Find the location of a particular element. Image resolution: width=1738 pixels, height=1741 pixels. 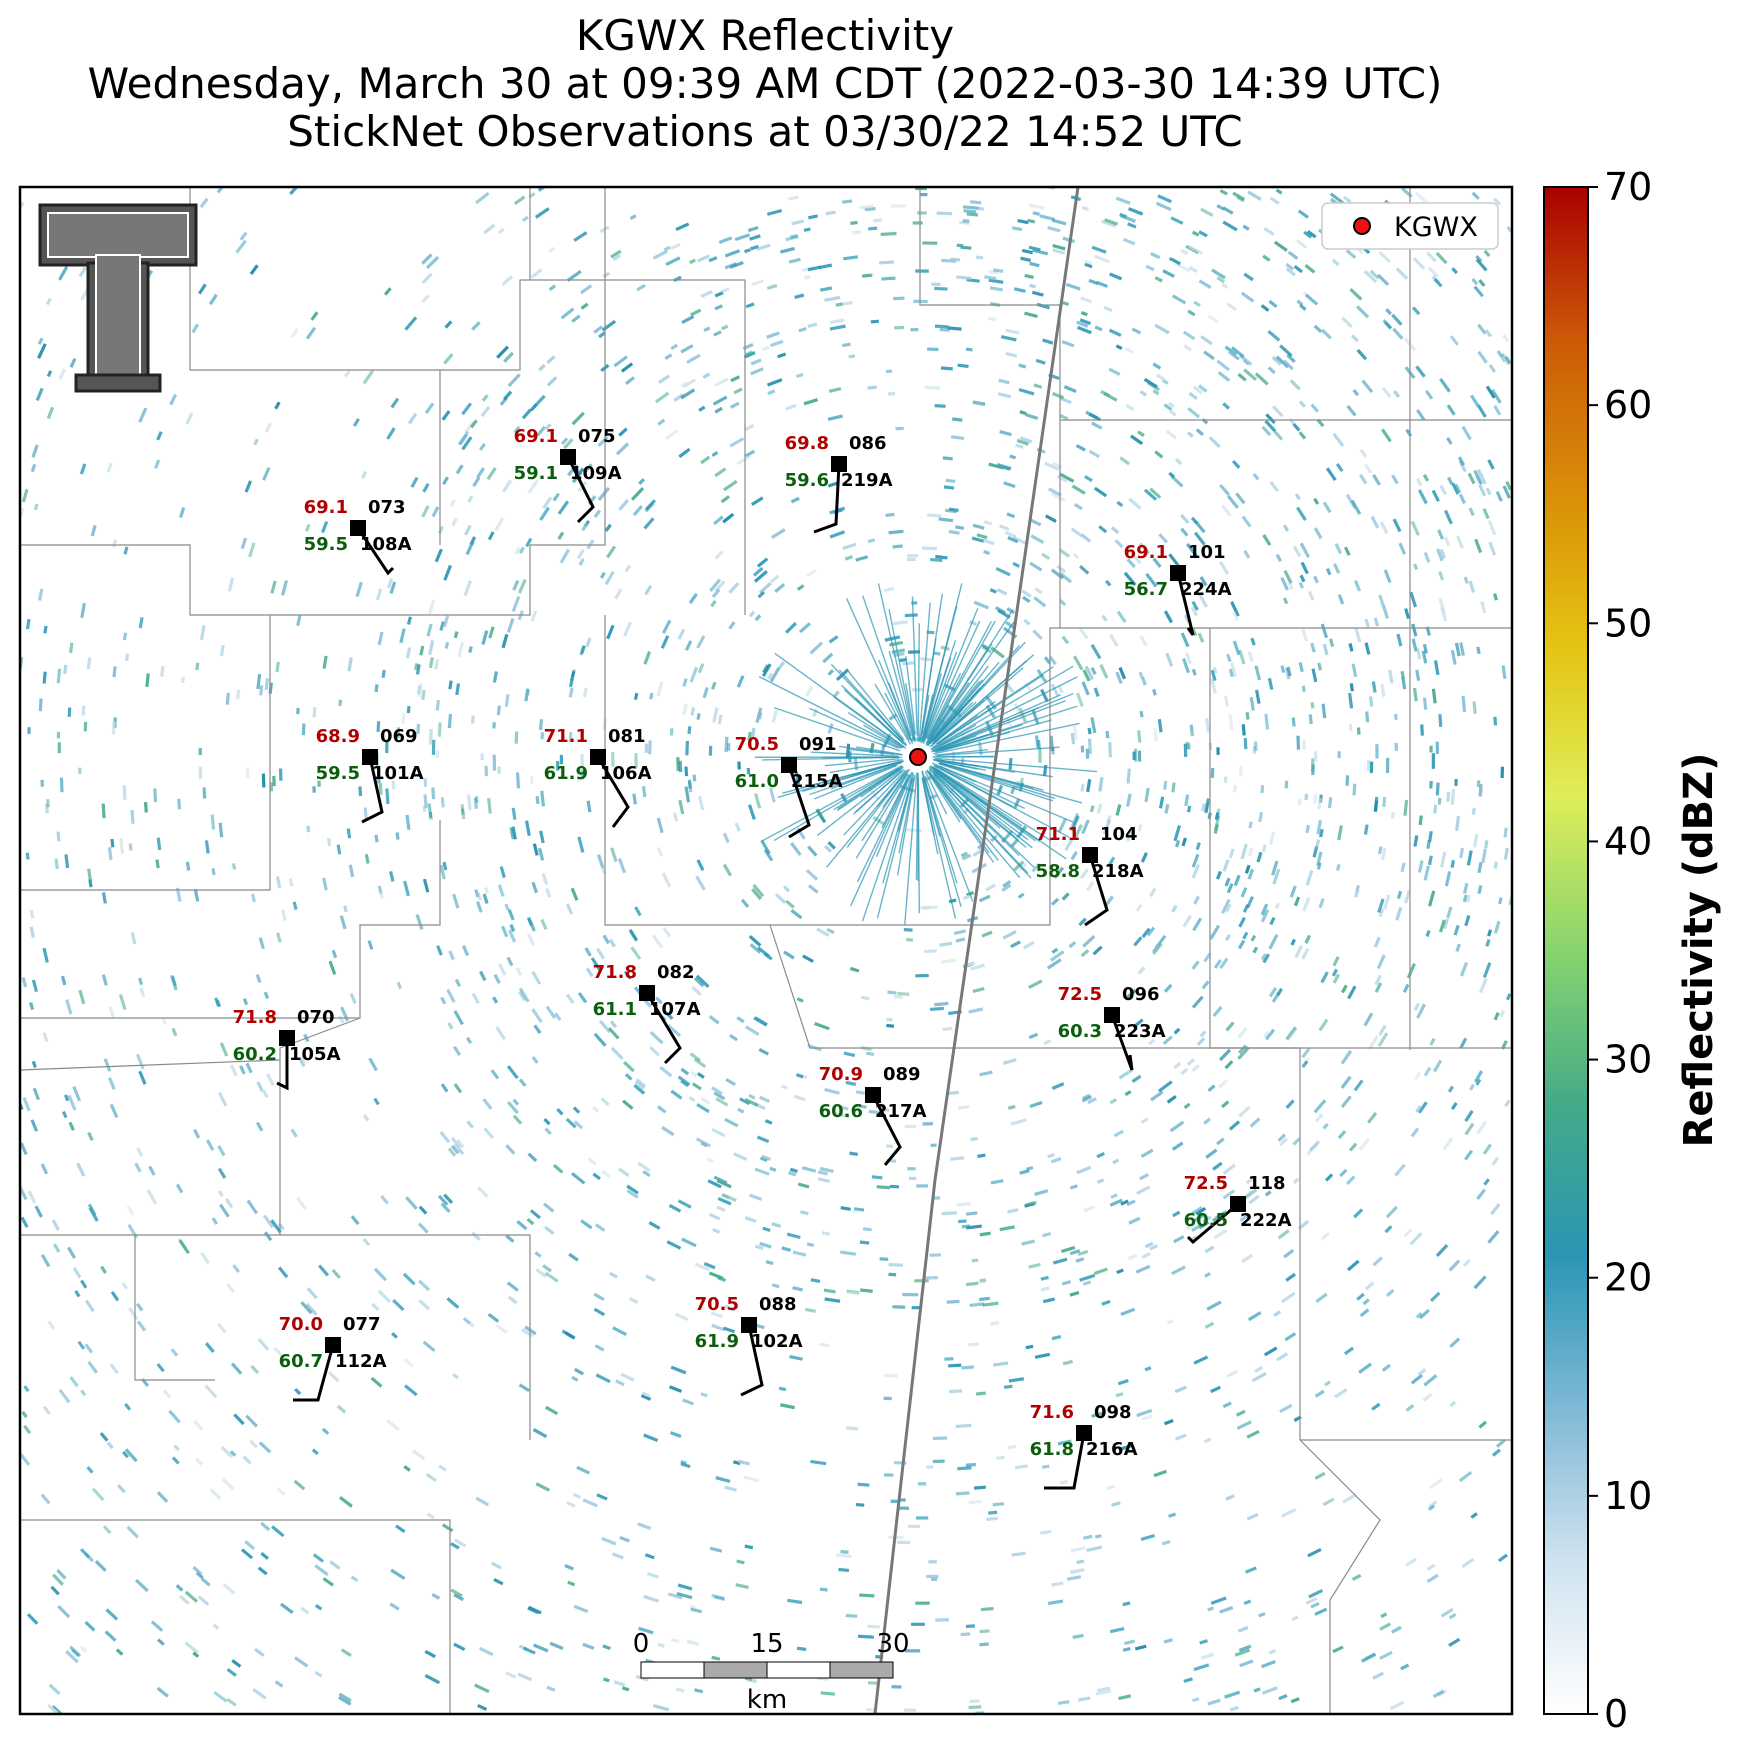

station-id: 070 is located at coordinates (316, 1017).